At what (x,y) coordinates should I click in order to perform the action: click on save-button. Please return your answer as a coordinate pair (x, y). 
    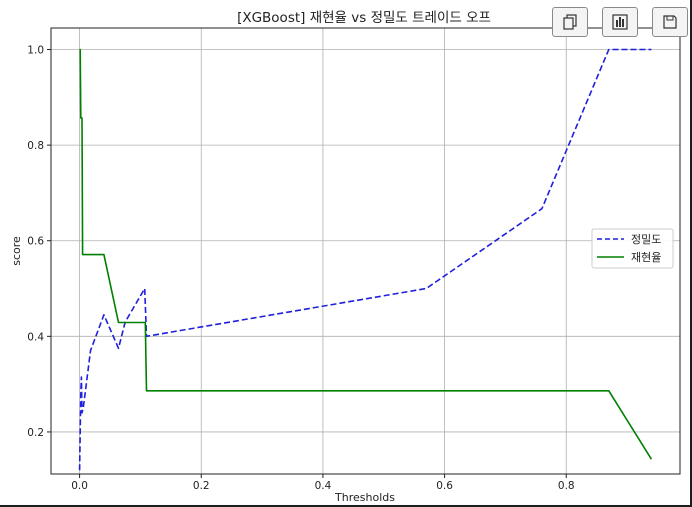
    Looking at the image, I should click on (670, 22).